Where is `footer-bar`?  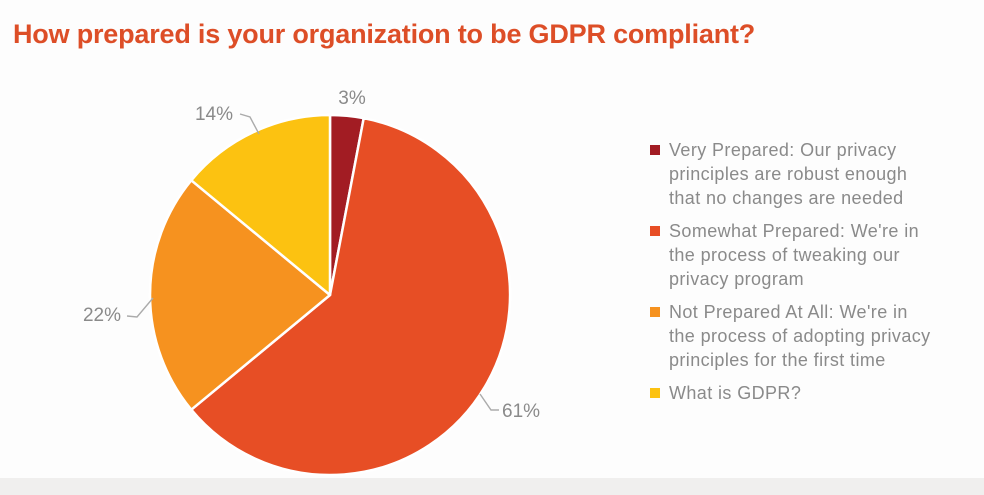 footer-bar is located at coordinates (492, 486).